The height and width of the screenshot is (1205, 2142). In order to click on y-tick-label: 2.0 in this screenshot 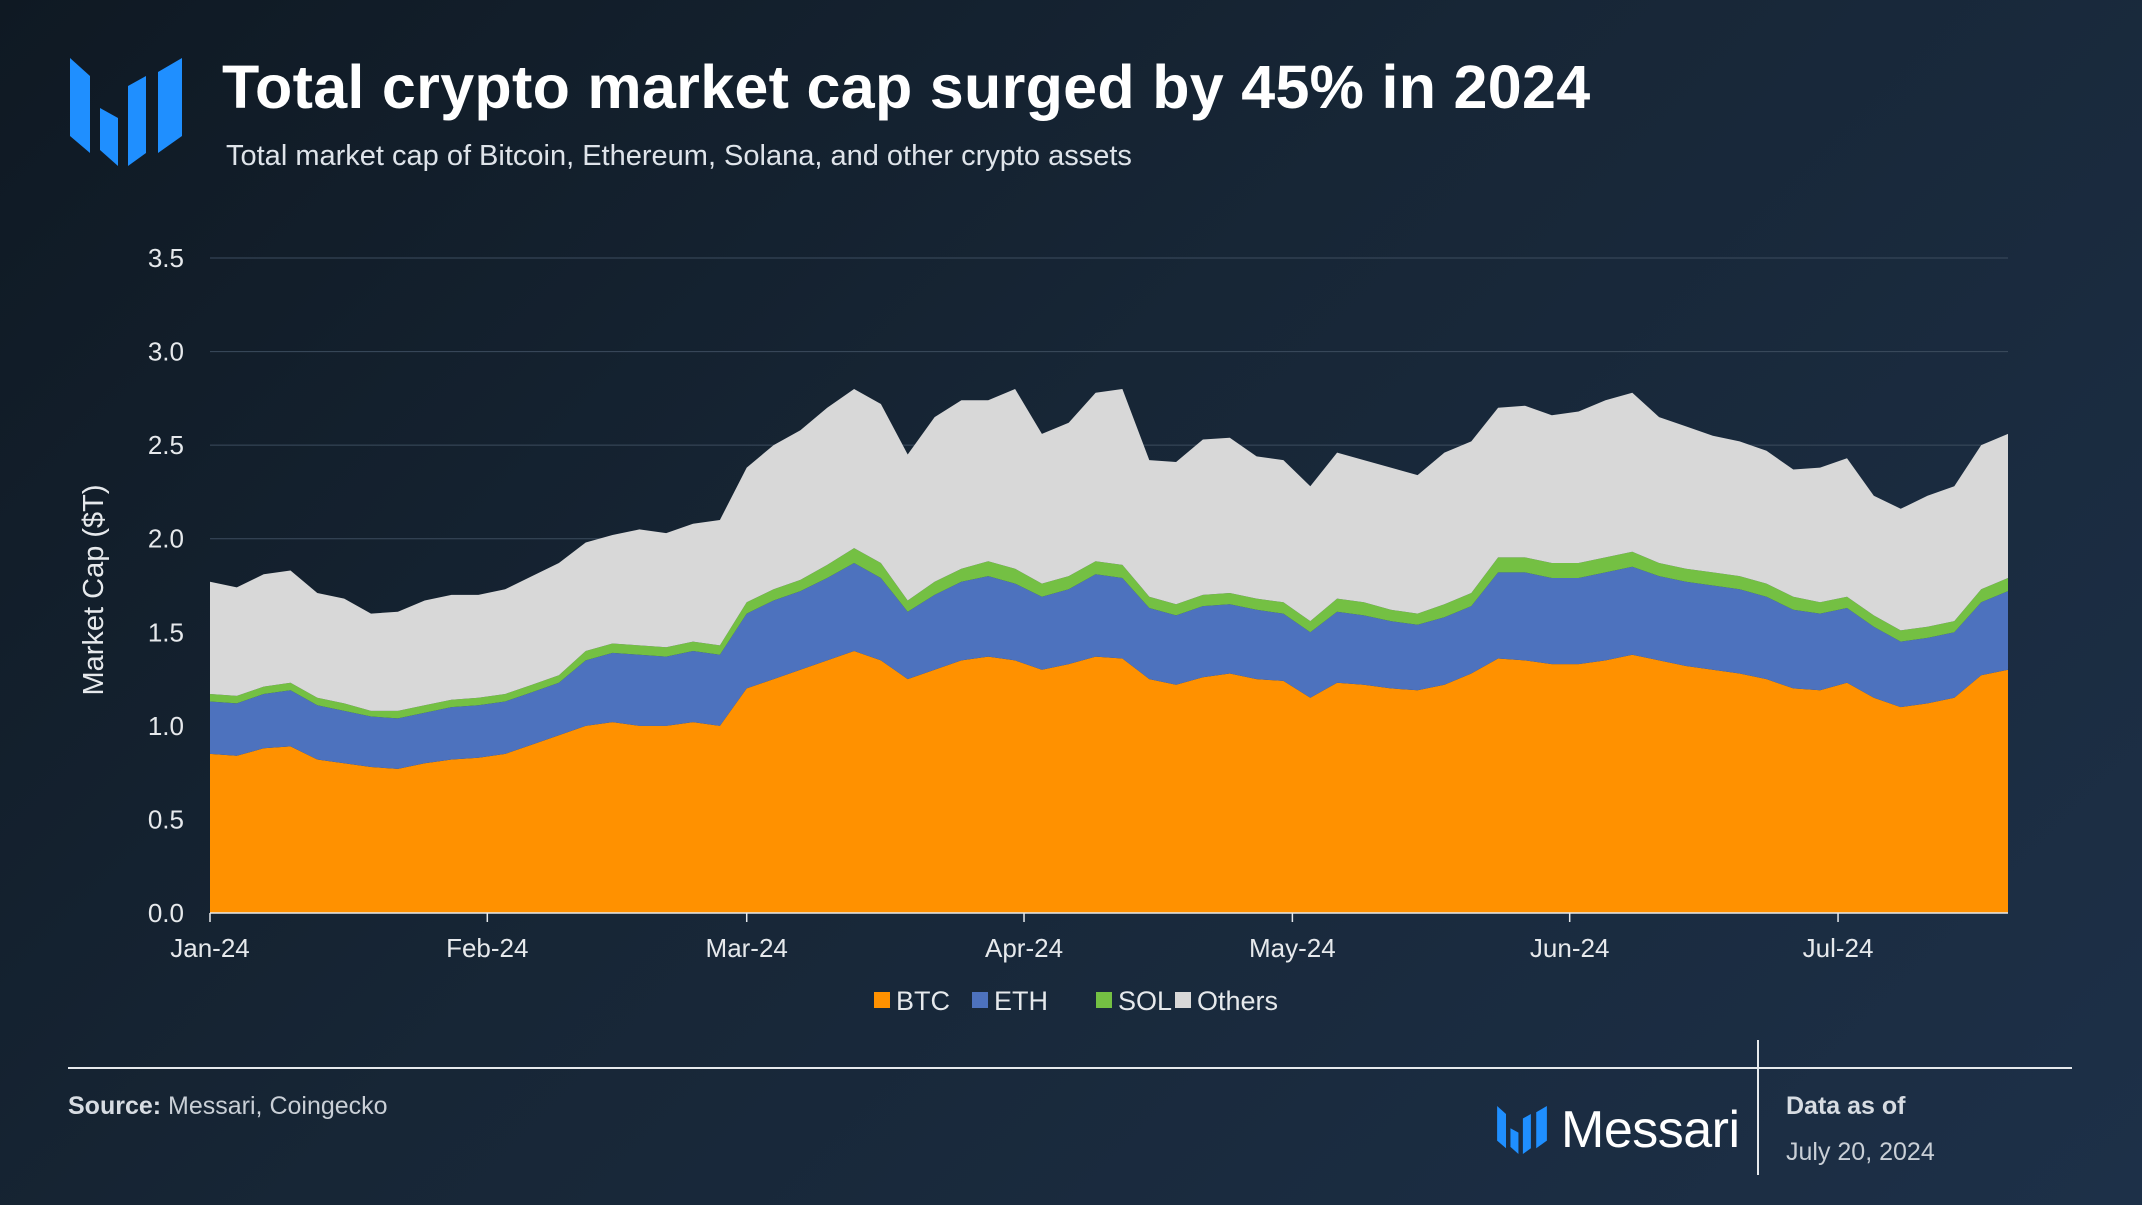, I will do `click(166, 539)`.